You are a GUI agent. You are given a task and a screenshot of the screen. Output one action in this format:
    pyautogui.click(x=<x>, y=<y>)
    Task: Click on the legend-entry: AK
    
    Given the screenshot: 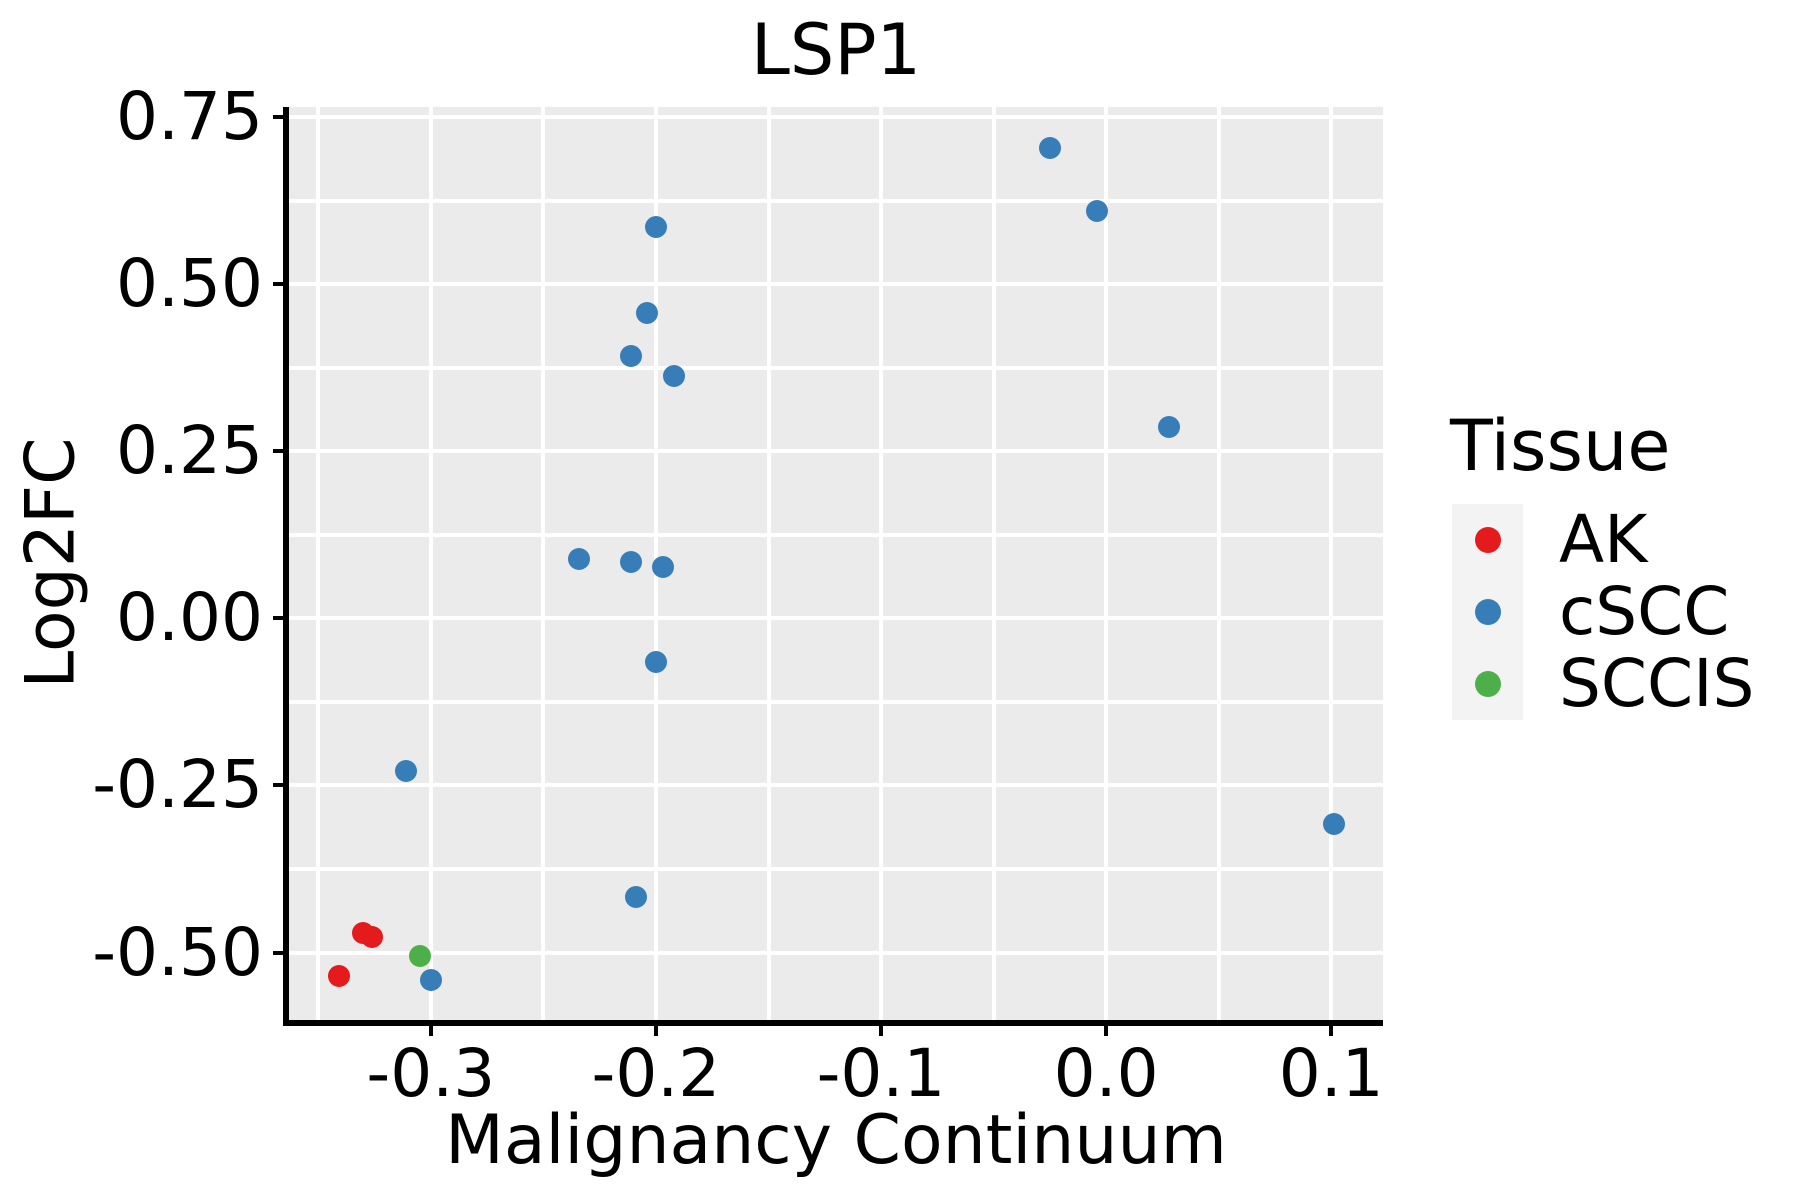 What is the action you would take?
    pyautogui.click(x=1603, y=540)
    